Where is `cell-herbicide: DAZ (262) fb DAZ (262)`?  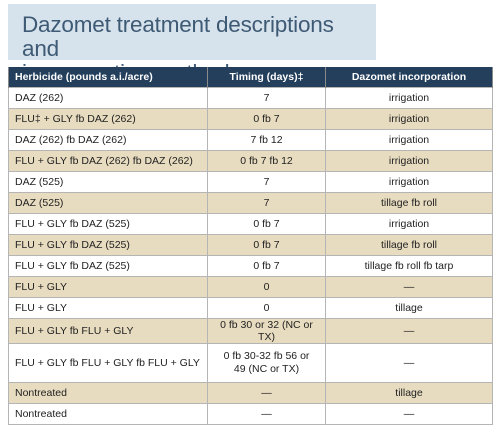
cell-herbicide: DAZ (262) fb DAZ (262) is located at coordinates (108, 140).